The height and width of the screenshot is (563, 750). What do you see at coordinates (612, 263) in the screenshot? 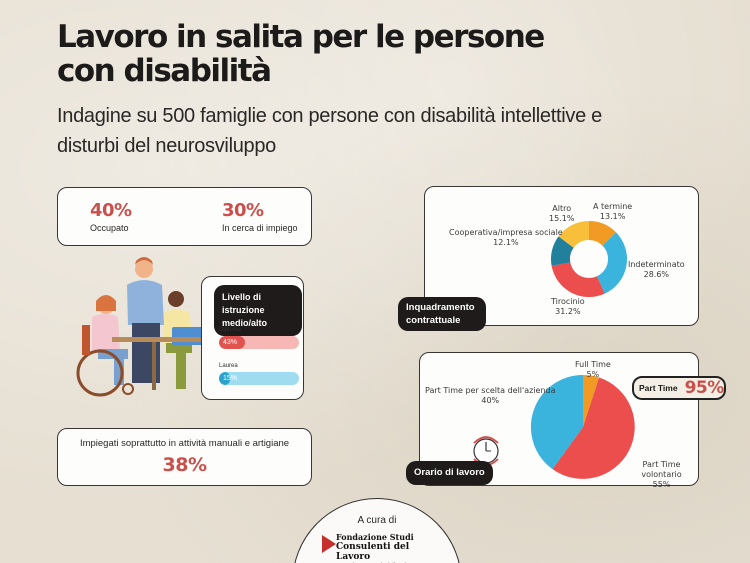
I see `donut-slice-indeterminato` at bounding box center [612, 263].